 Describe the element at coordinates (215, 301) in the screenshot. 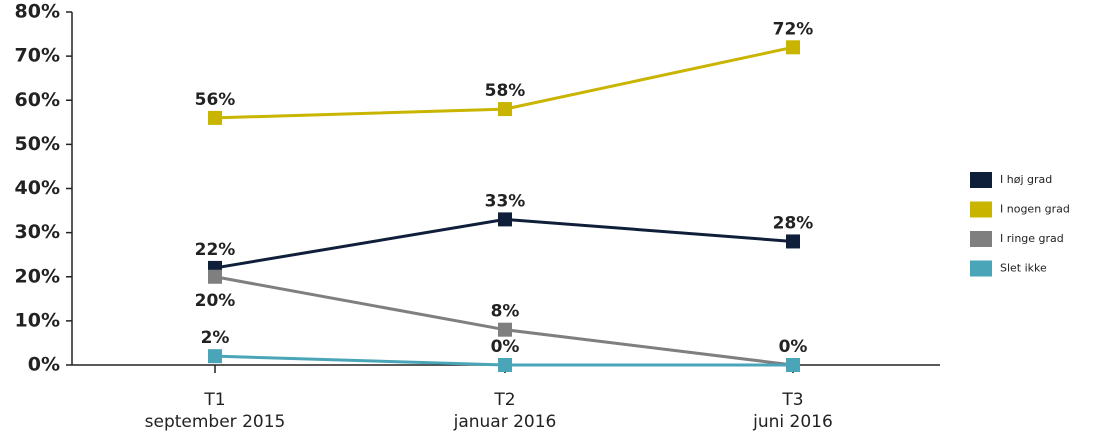

I see `data-label: 20%` at that location.